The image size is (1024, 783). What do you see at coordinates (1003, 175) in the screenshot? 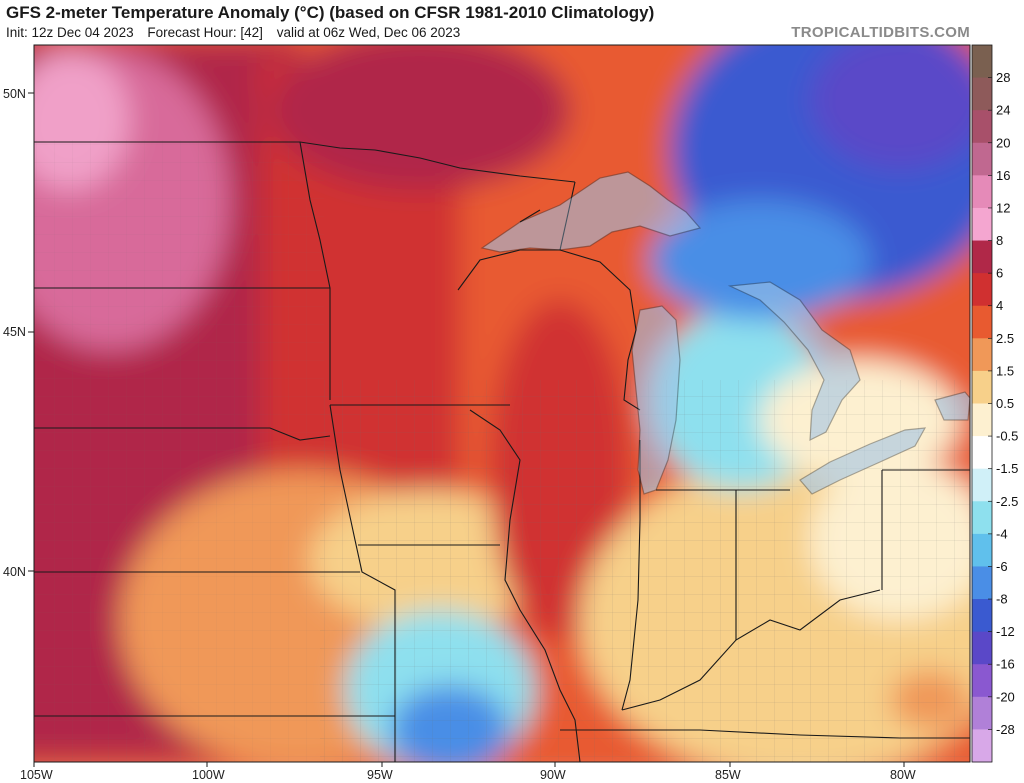
I see `colorbar-label: 16` at bounding box center [1003, 175].